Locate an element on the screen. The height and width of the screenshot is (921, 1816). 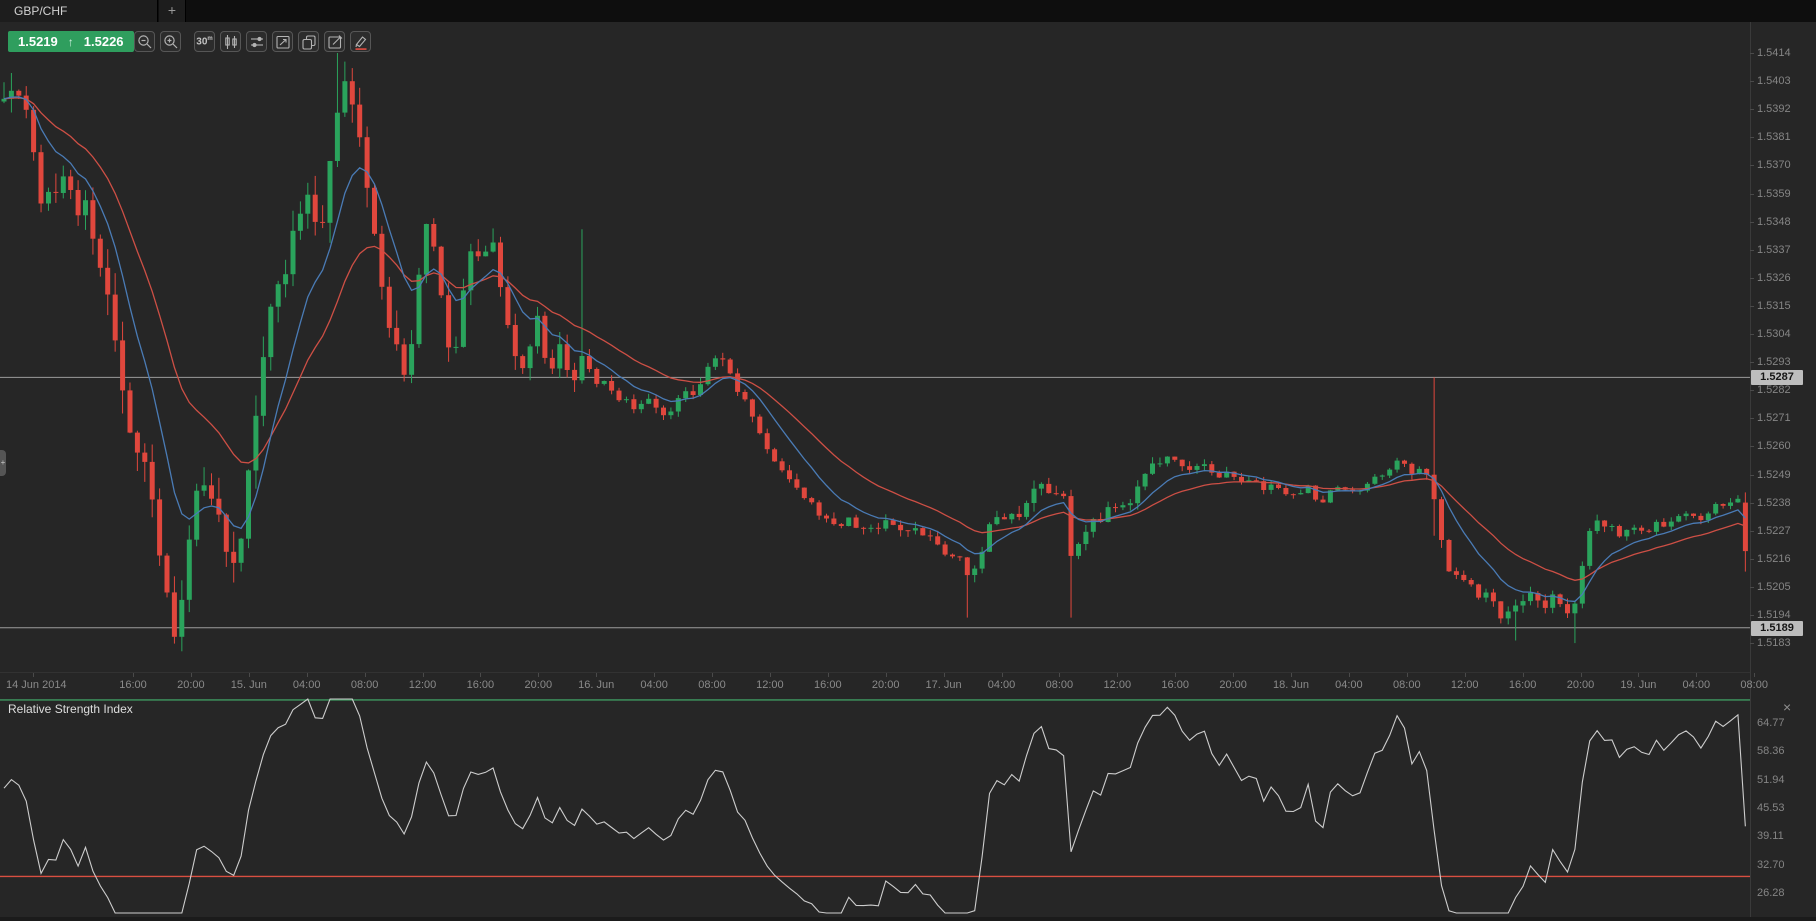
zoom-in-icon is located at coordinates (171, 42).